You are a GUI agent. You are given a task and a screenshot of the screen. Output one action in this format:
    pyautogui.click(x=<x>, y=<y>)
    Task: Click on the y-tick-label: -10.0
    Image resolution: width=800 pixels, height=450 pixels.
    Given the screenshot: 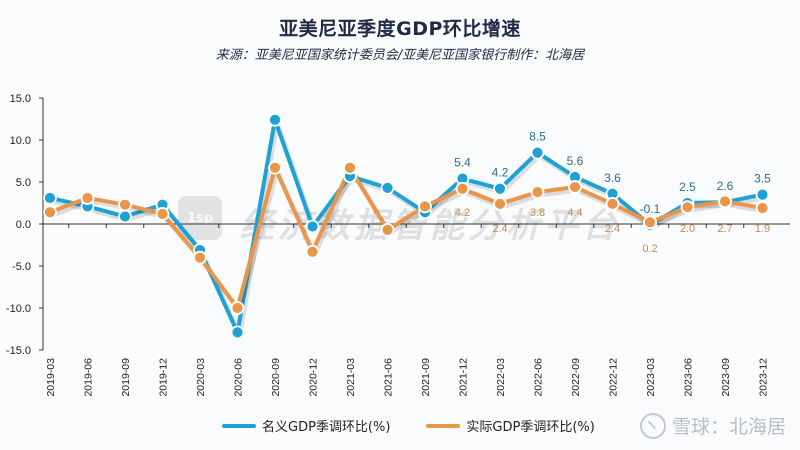 What is the action you would take?
    pyautogui.click(x=18, y=309)
    